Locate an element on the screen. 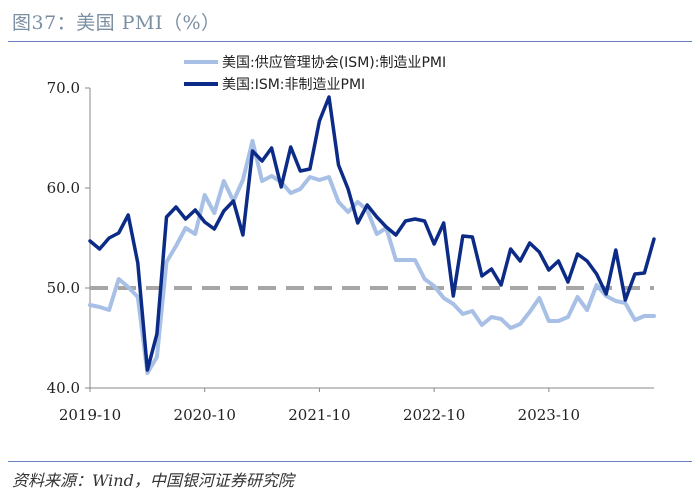  legend-label-manufacturing: 美国:供应管理协会(ISM):制造业PMI is located at coordinates (334, 62).